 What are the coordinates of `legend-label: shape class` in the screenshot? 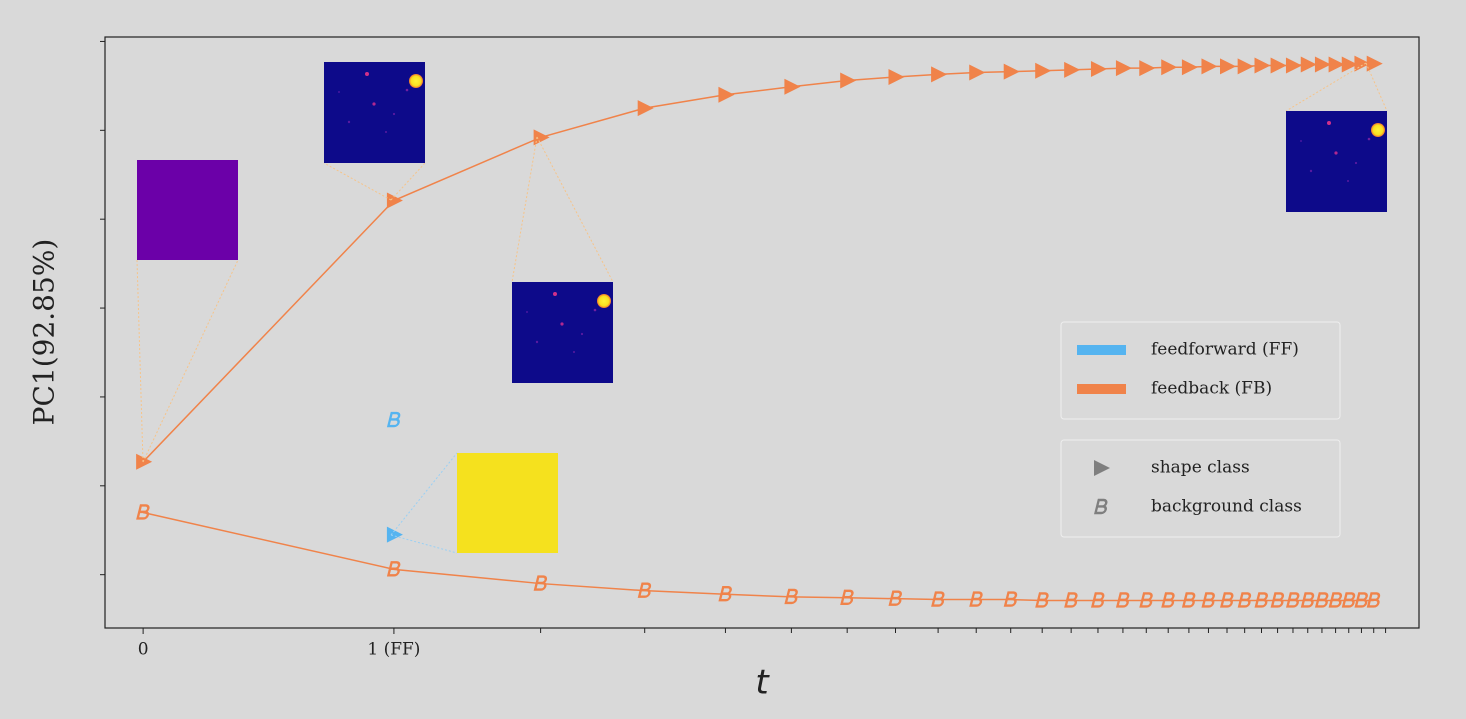 It's located at (1200, 468).